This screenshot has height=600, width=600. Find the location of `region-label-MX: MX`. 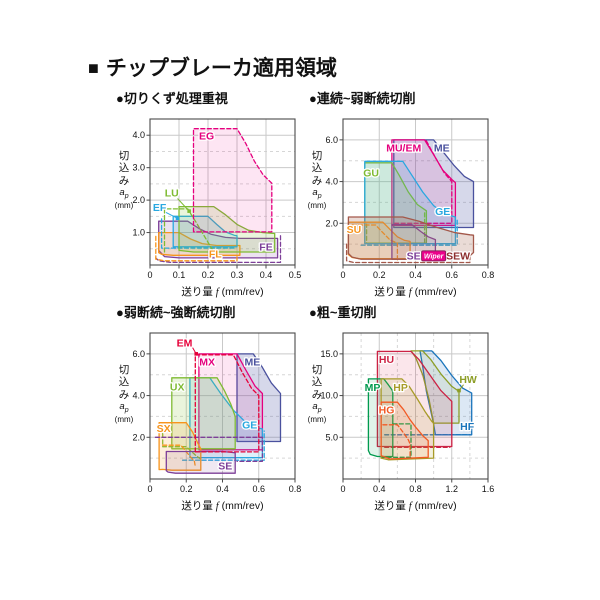

region-label-MX: MX is located at coordinates (207, 362).